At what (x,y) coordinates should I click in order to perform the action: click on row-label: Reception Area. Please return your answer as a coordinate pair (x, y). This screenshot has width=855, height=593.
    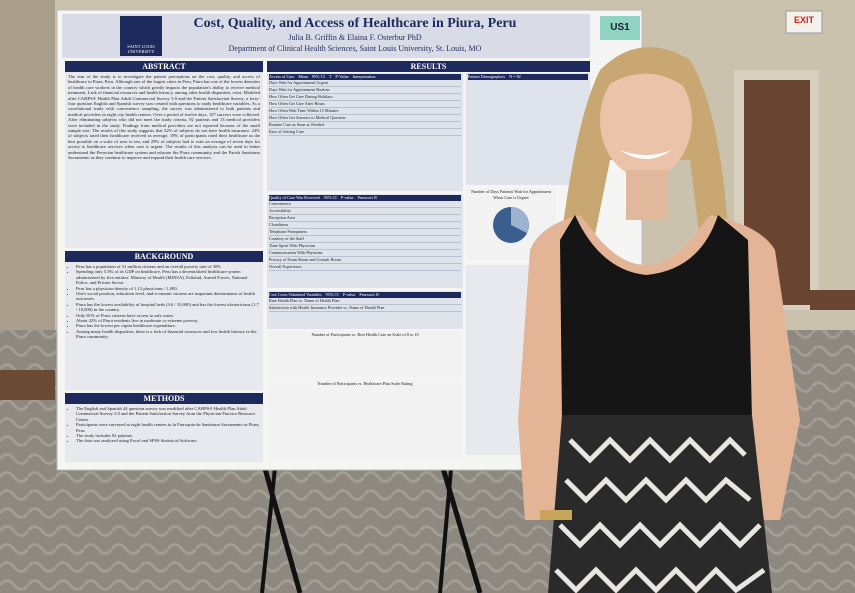
    Looking at the image, I should click on (365, 218).